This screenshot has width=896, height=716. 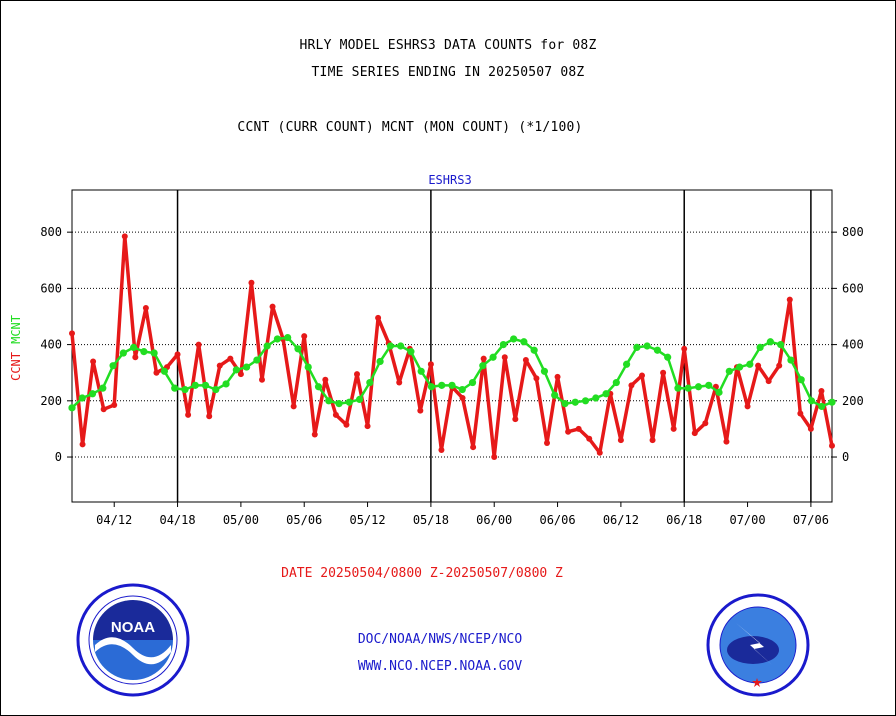 I want to click on x-tick-label: 05/00, so click(x=241, y=520).